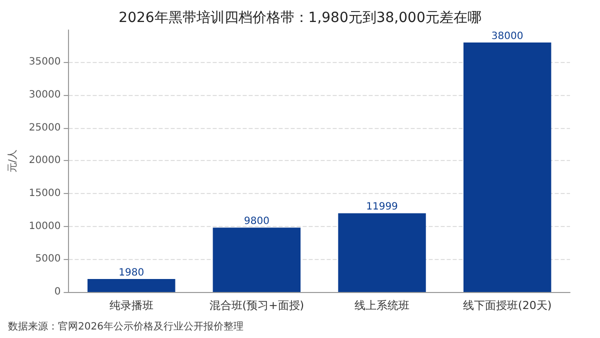  Describe the element at coordinates (126, 326) in the screenshot. I see `source-note: 数据来源：官网2026年公示价格及行业公开报价整理` at that location.